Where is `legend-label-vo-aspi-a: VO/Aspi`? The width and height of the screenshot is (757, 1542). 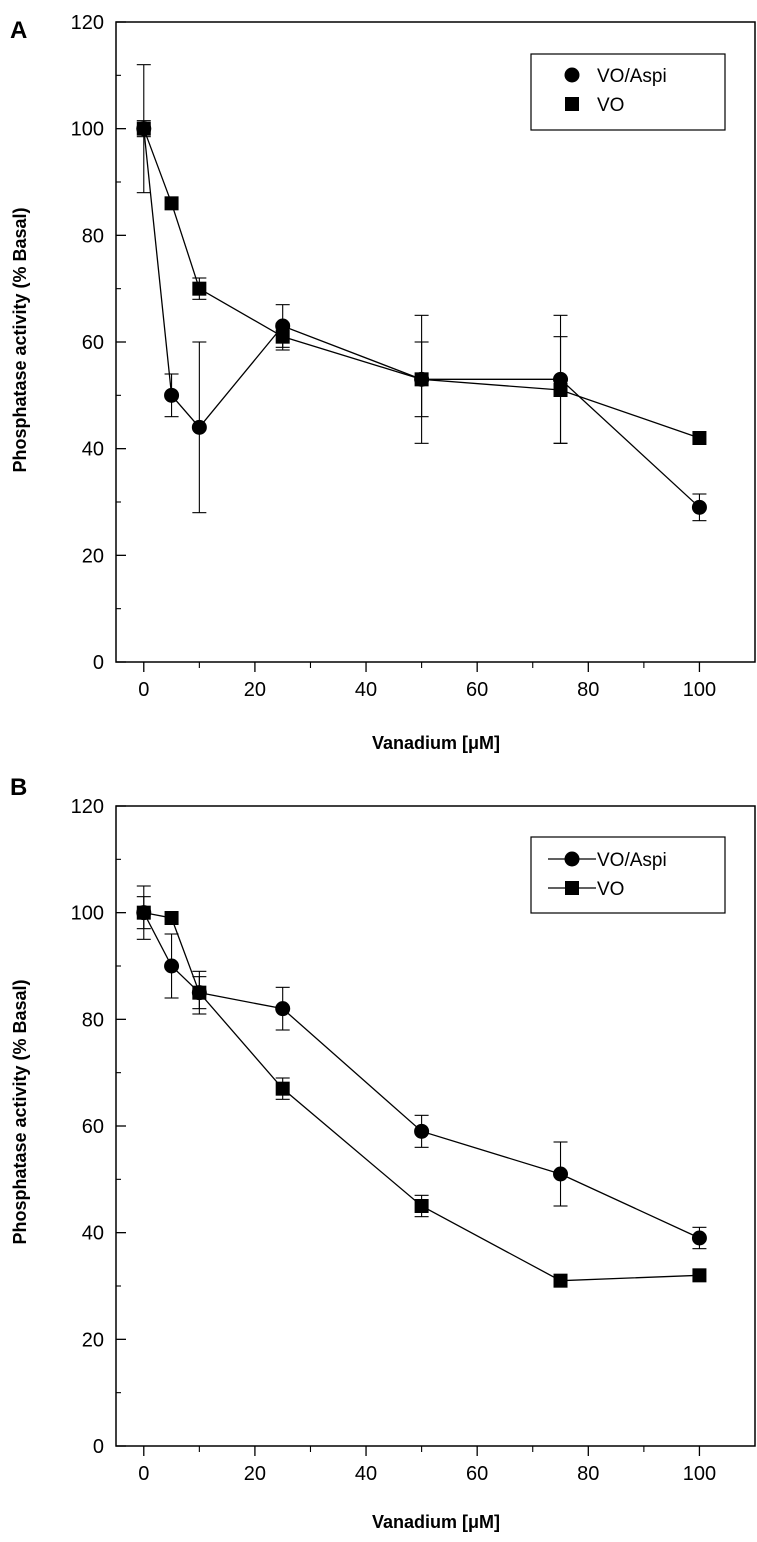 legend-label-vo-aspi-a: VO/Aspi is located at coordinates (632, 76).